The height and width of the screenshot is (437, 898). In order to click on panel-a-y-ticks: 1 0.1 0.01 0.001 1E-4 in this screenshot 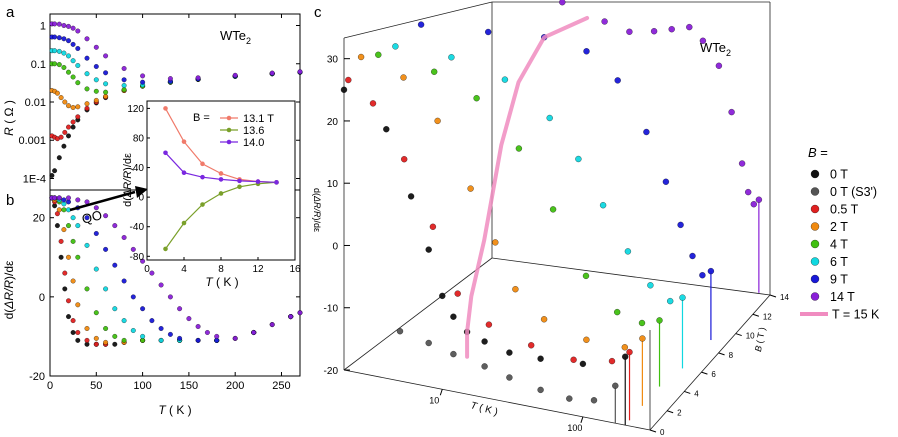, I will do `click(159, 103)`.